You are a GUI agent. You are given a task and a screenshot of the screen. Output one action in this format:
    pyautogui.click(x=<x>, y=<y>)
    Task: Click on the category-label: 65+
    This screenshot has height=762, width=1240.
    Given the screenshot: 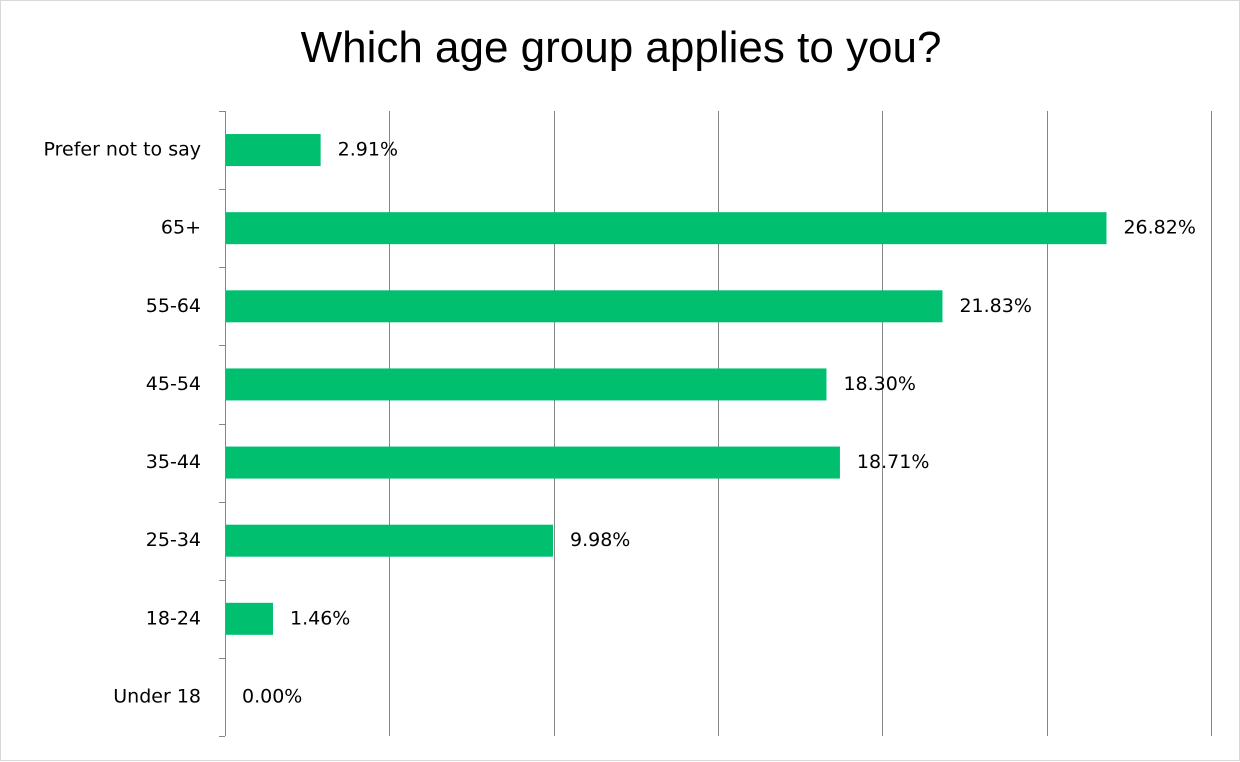 What is the action you would take?
    pyautogui.click(x=181, y=228)
    